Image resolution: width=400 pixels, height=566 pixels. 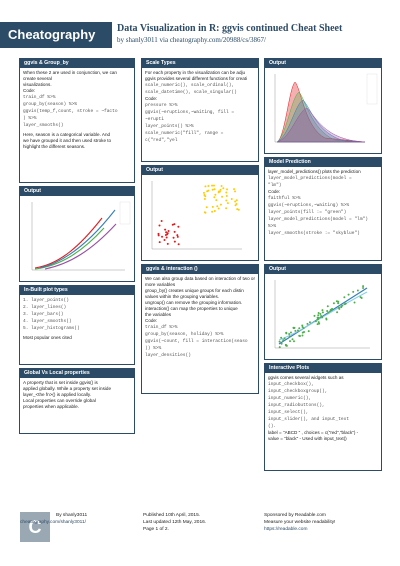 What do you see at coordinates (53, 522) in the screenshot?
I see `author-url-link: cheatography.com/shanly3011/` at bounding box center [53, 522].